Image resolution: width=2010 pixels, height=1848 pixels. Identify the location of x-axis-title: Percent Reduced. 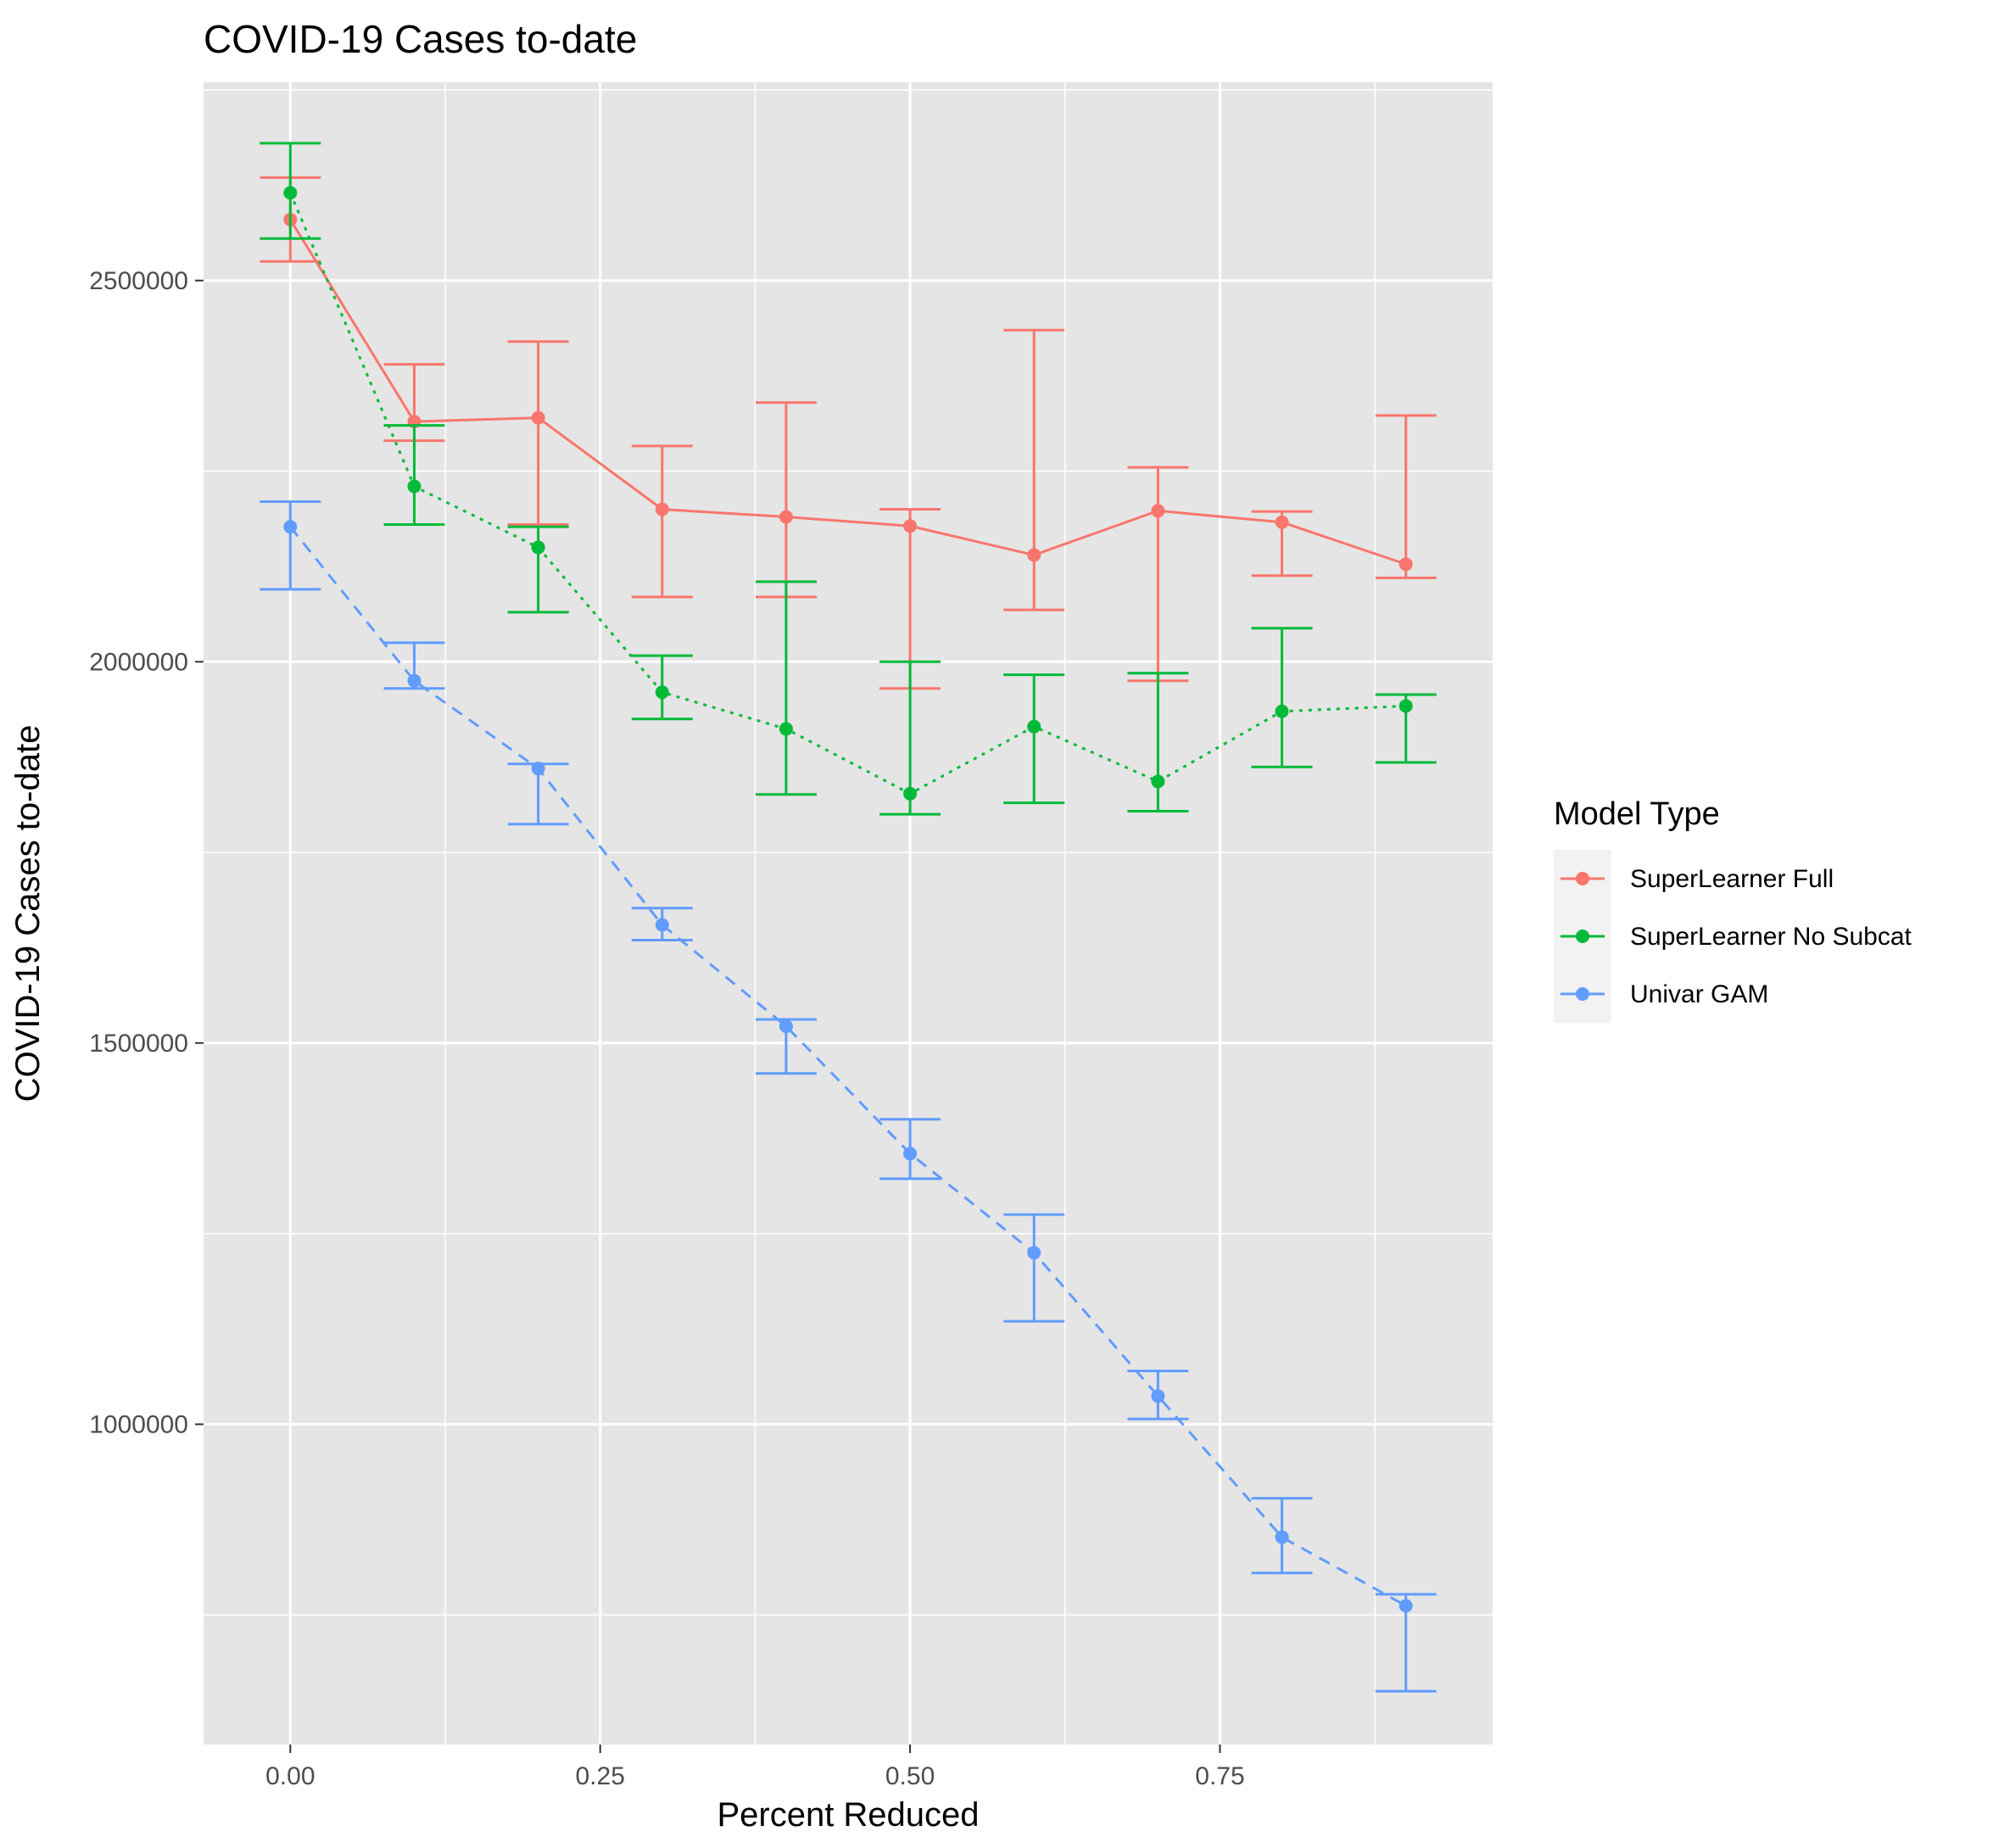
(848, 1815).